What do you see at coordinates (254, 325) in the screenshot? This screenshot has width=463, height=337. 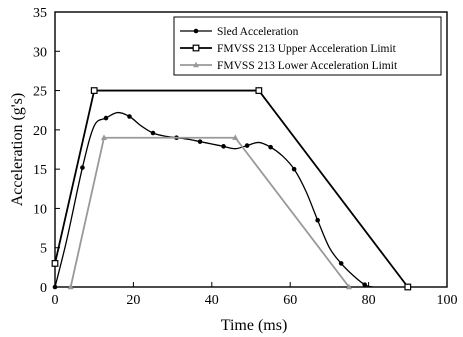 I see `x-axis-title: Time (ms)` at bounding box center [254, 325].